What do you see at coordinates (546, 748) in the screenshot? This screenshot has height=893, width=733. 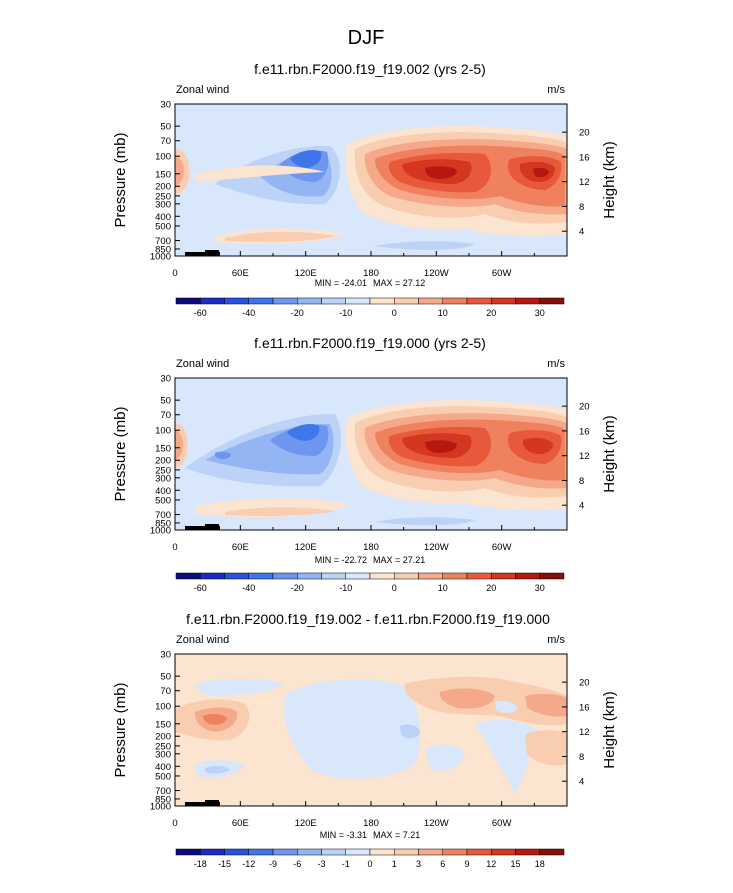 I see `contour-pos-1c` at bounding box center [546, 748].